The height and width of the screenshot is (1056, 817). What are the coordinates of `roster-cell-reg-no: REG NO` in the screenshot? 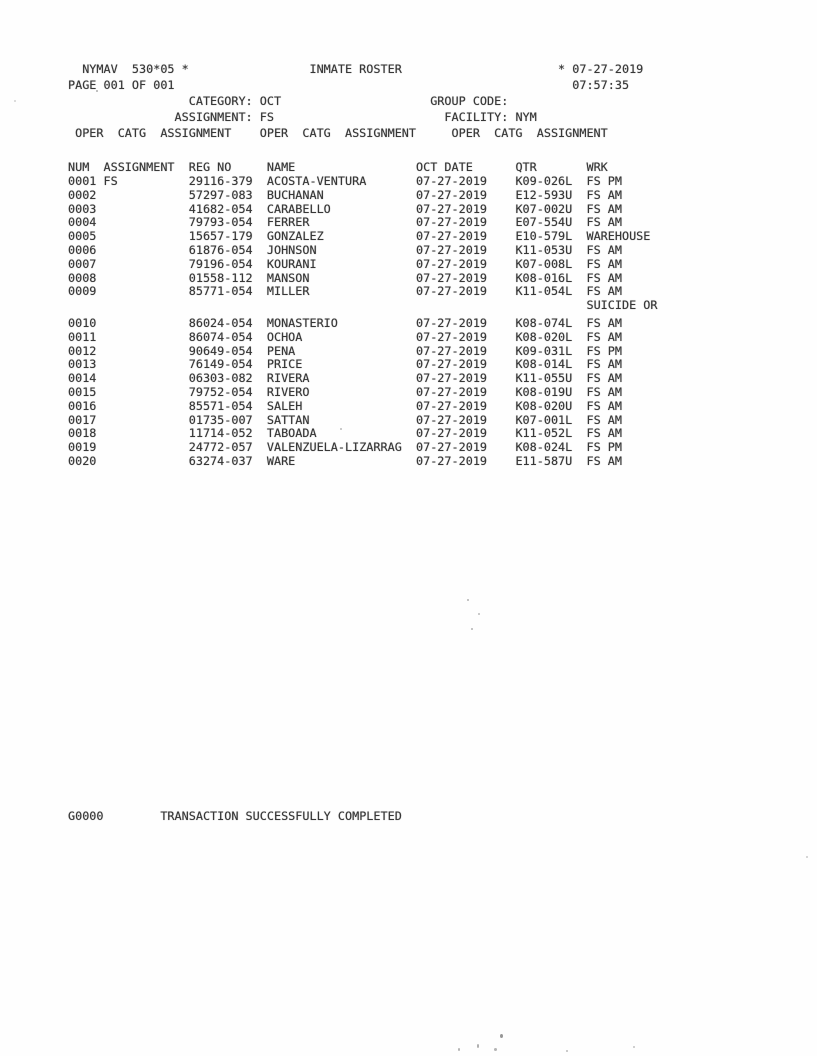 It's located at (210, 167).